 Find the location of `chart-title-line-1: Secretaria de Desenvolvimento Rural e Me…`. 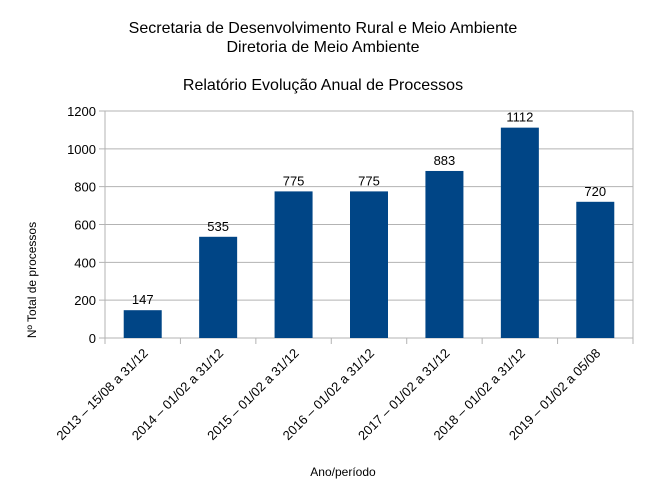

chart-title-line-1: Secretaria de Desenvolvimento Rural e Me… is located at coordinates (323, 28).